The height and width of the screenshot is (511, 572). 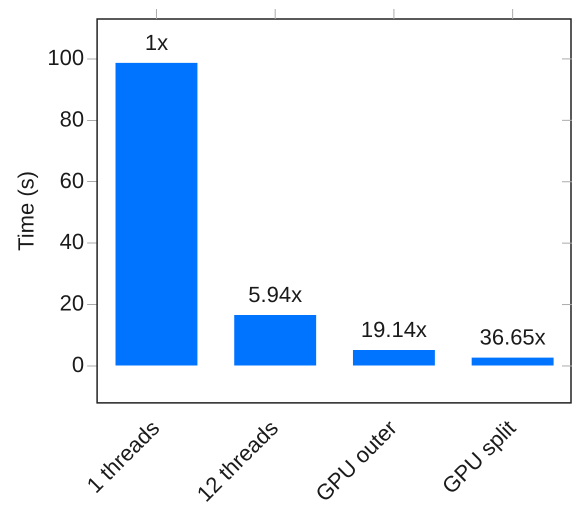 I want to click on y-tick-label: 40, so click(x=72, y=241).